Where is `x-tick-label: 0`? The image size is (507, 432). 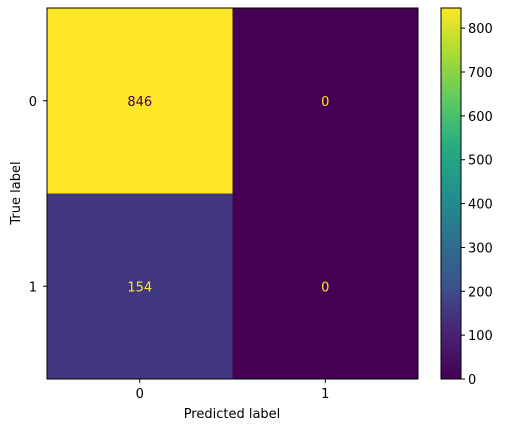
x-tick-label: 0 is located at coordinates (140, 394).